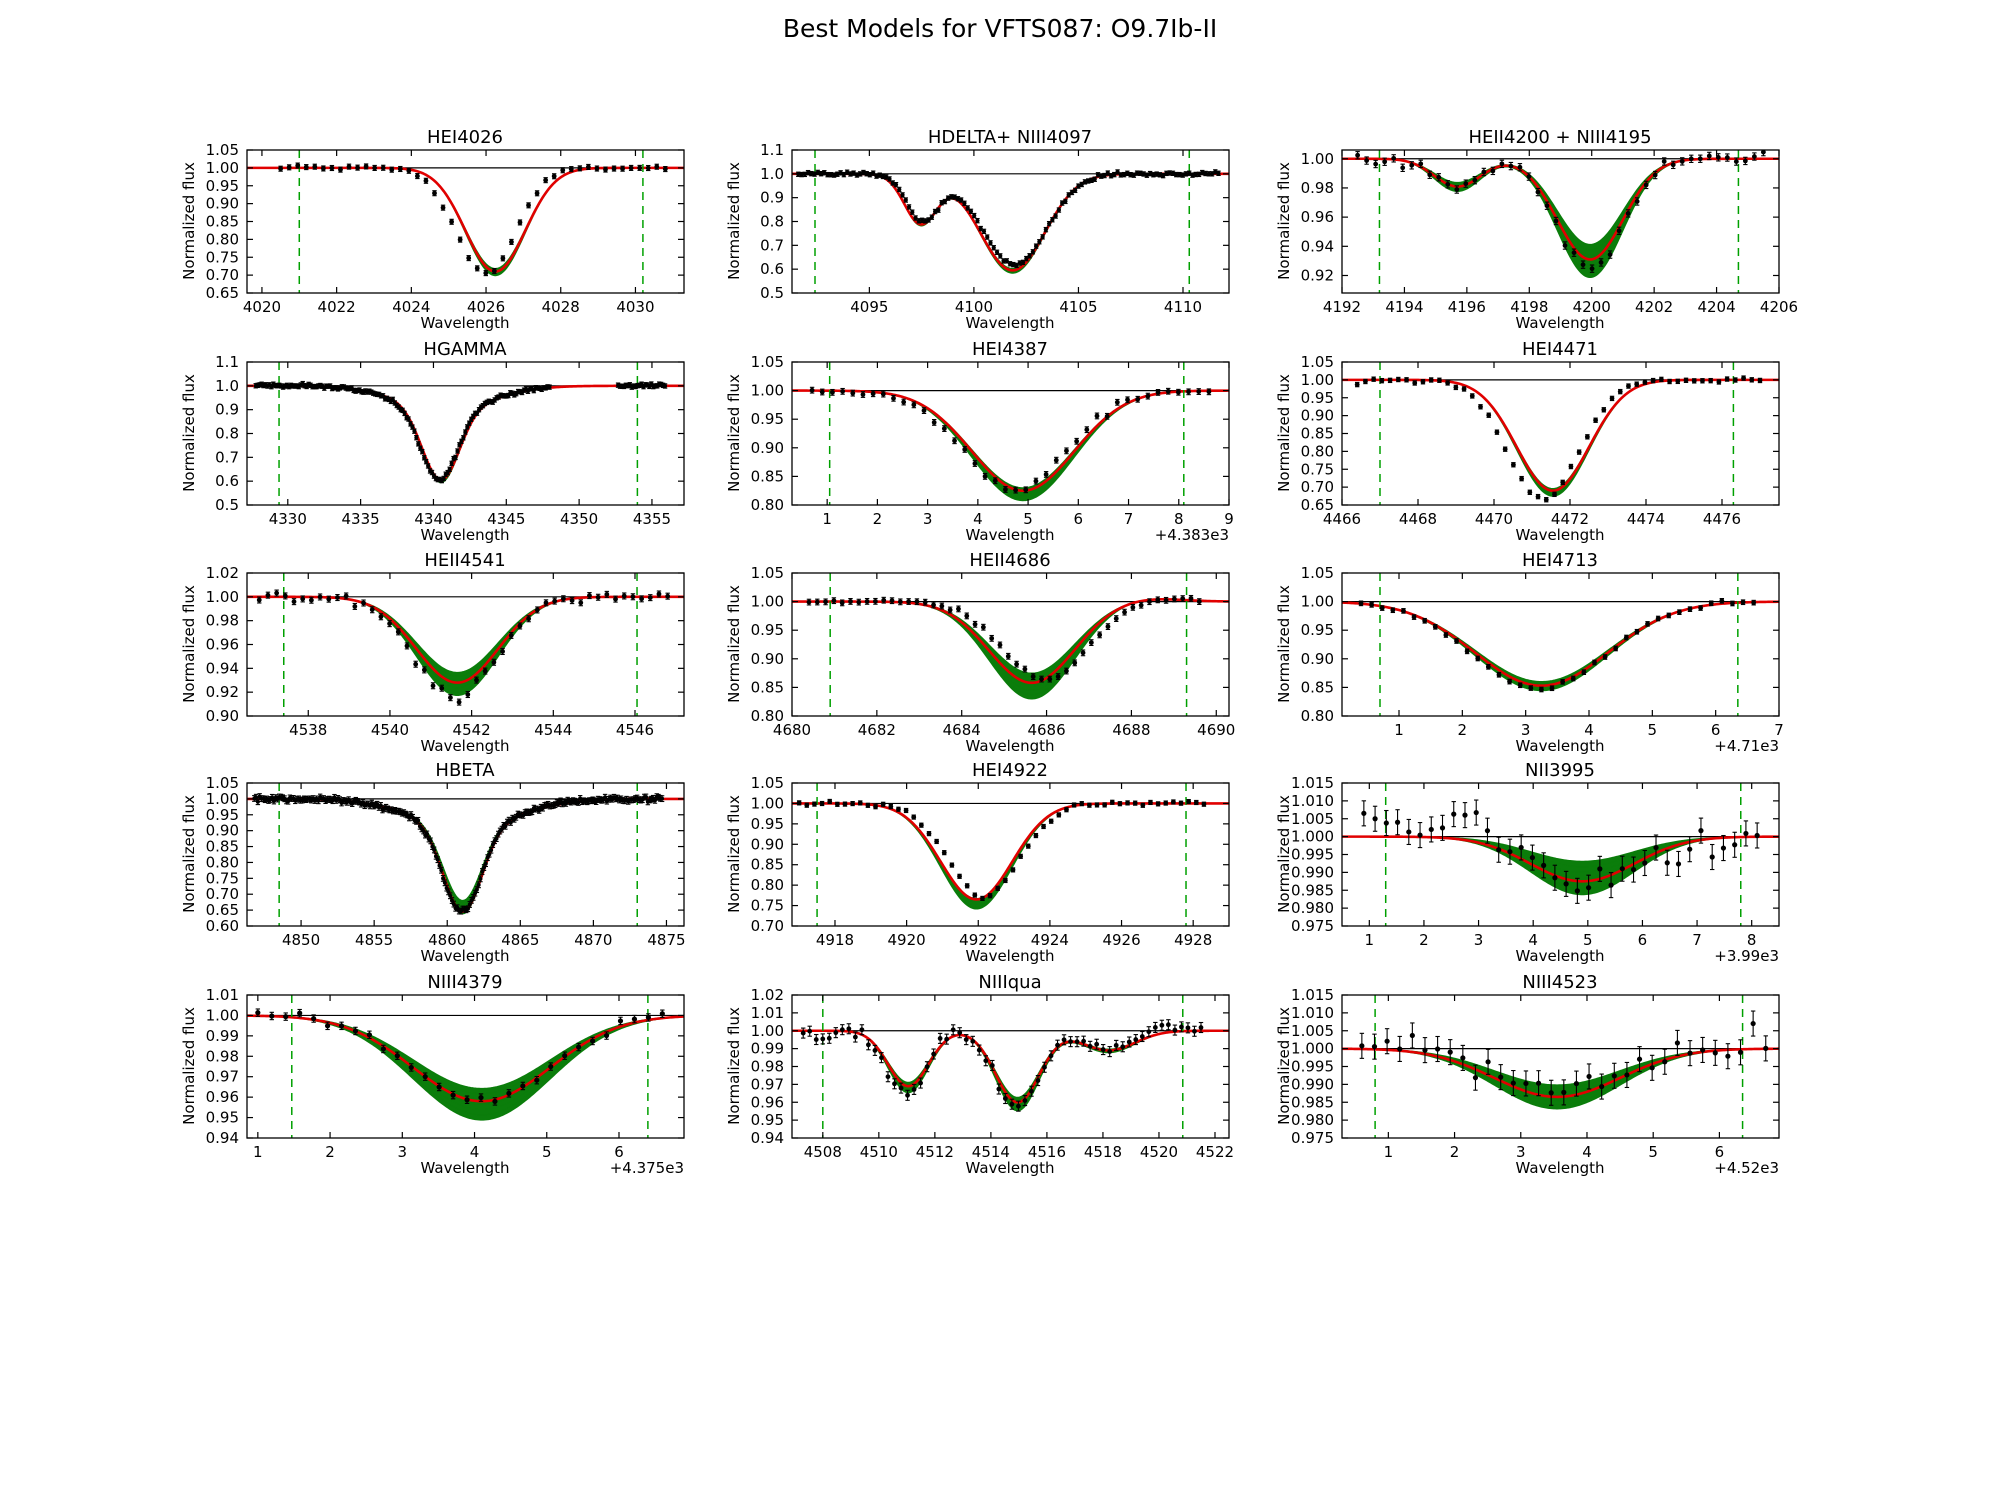  What do you see at coordinates (1342, 519) in the screenshot?
I see `x-tick-label: 4466` at bounding box center [1342, 519].